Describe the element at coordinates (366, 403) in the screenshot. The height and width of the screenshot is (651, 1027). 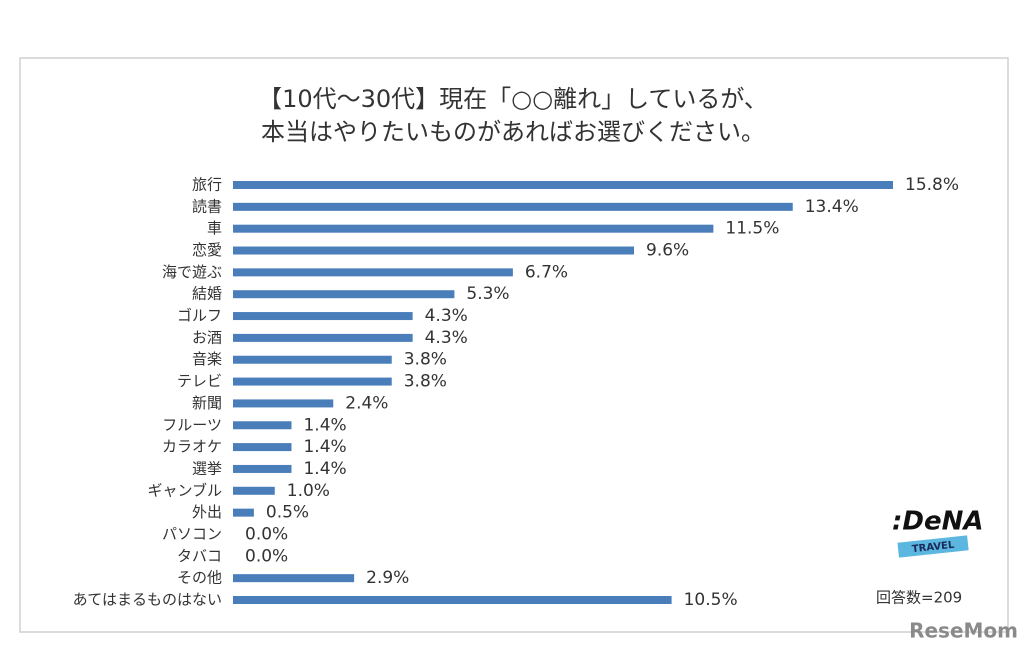
I see `value-label: 2.4%` at that location.